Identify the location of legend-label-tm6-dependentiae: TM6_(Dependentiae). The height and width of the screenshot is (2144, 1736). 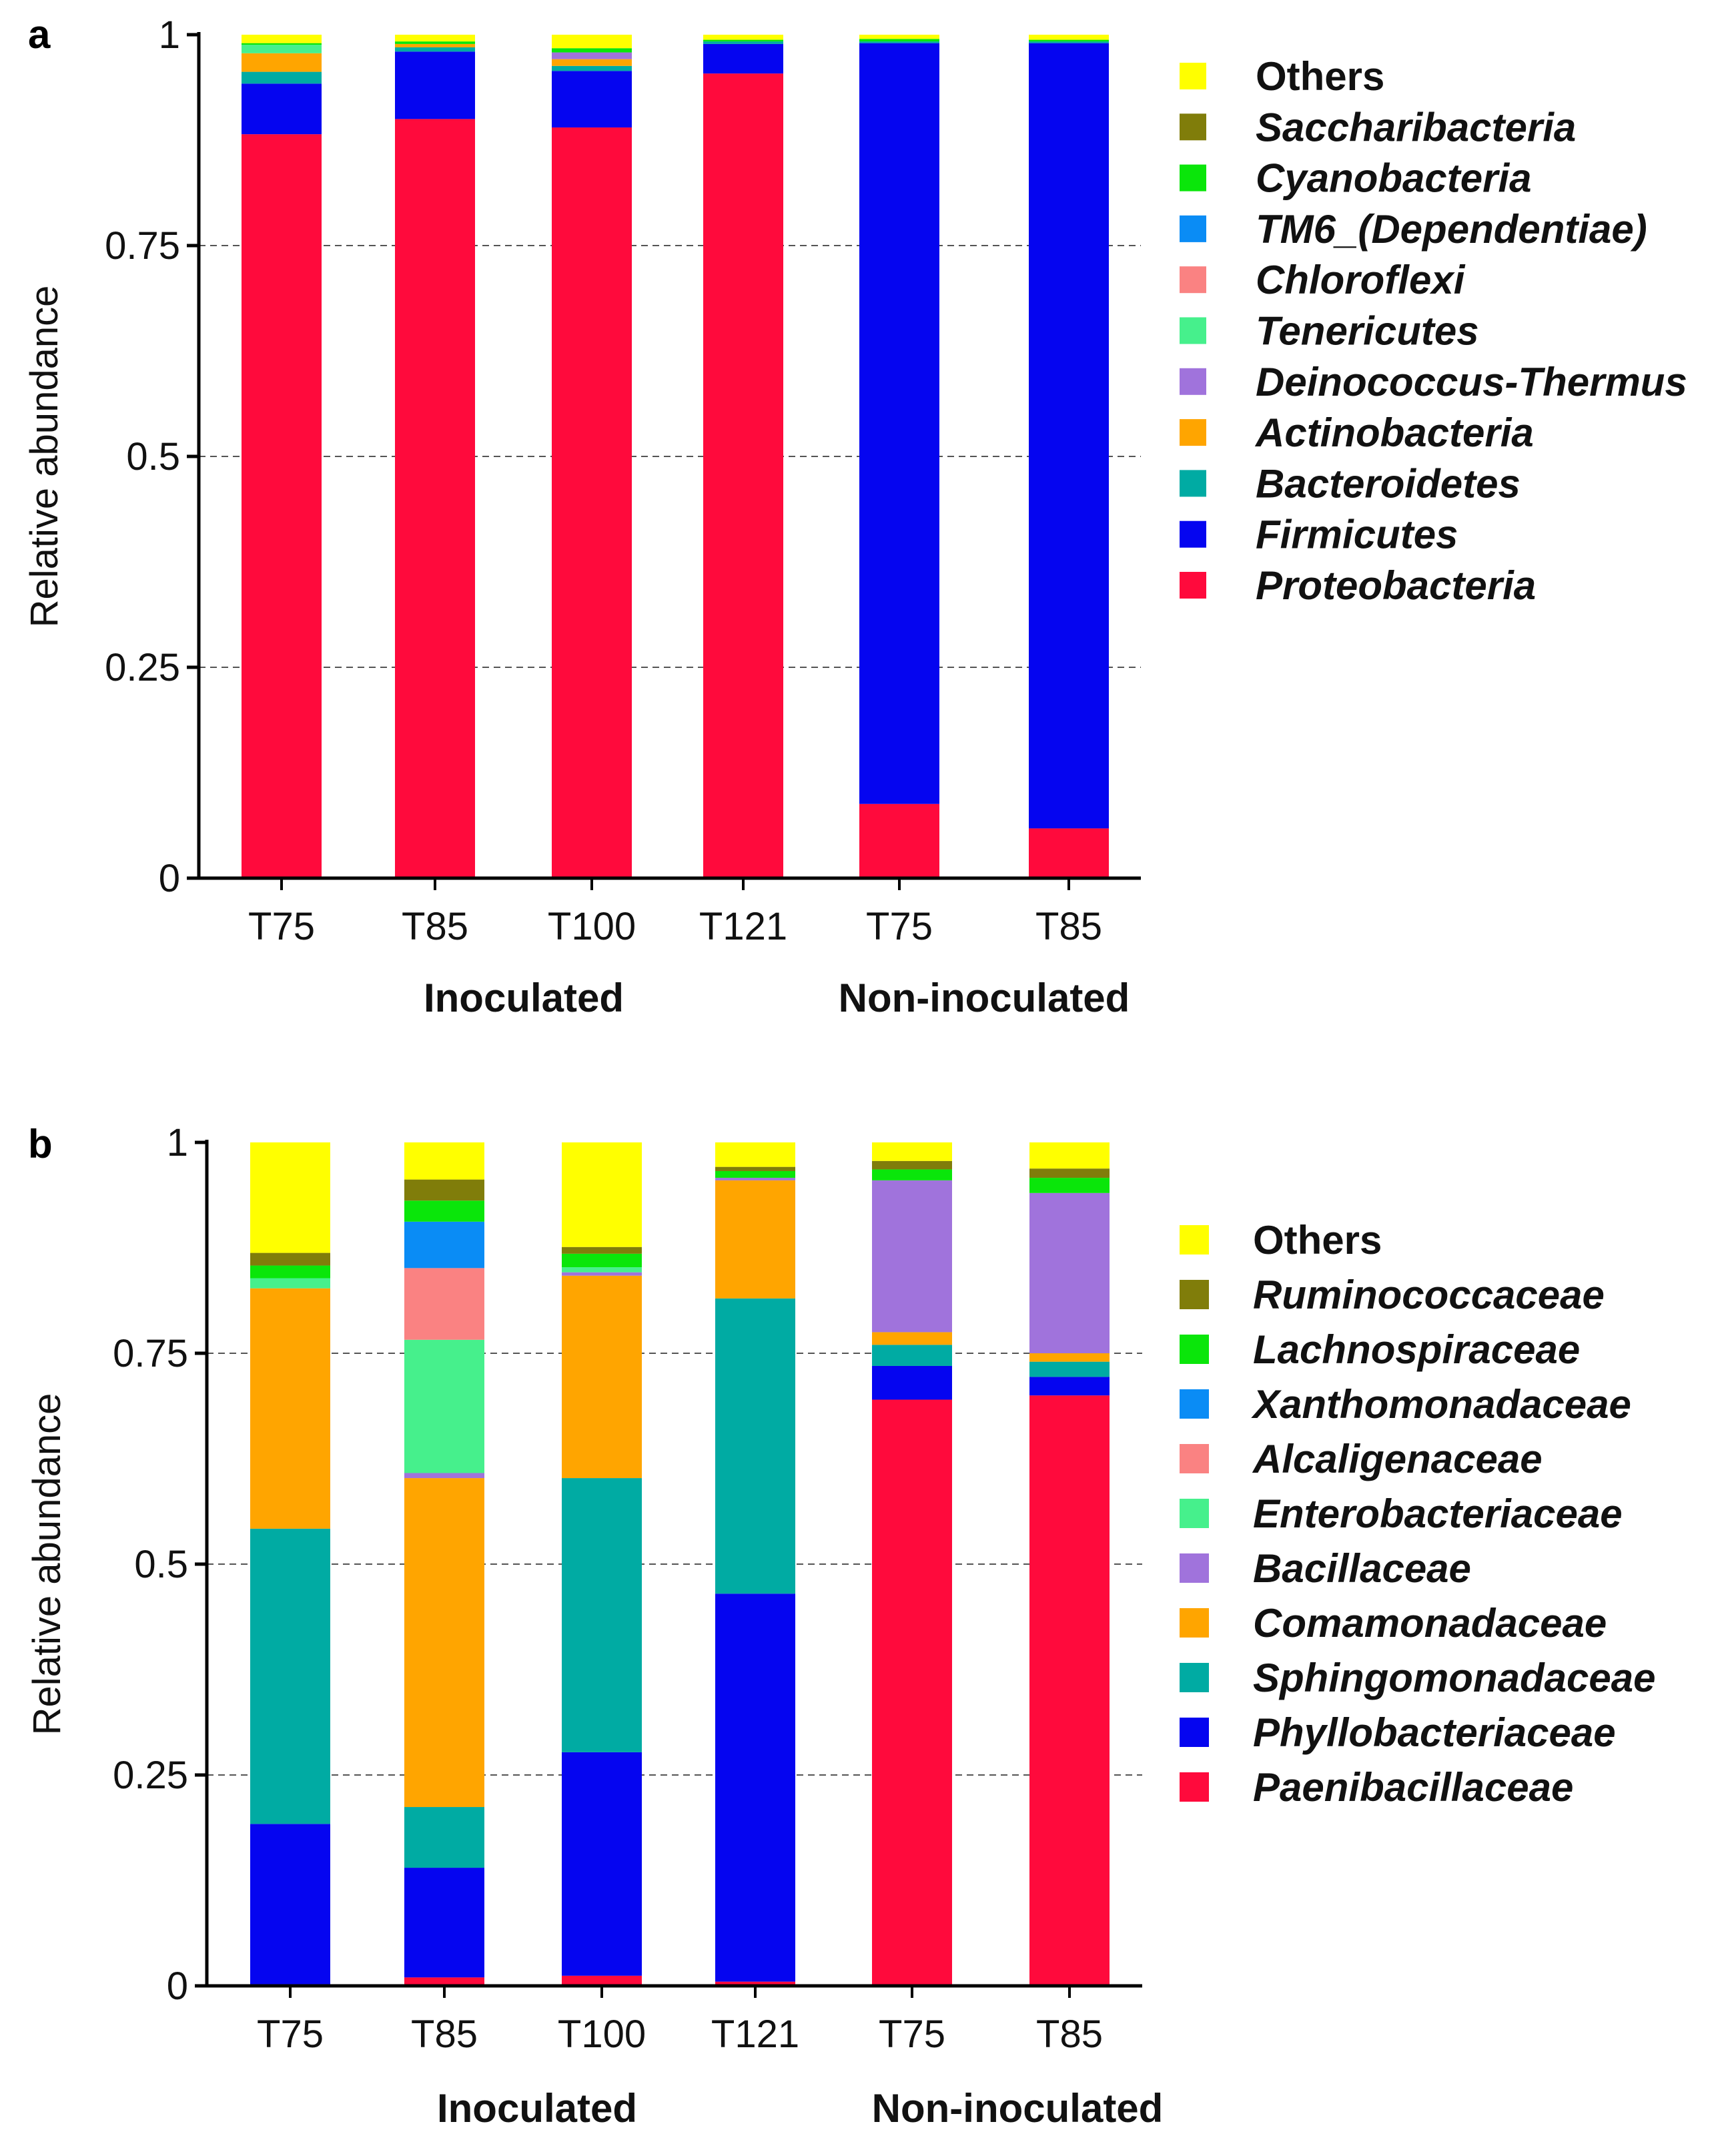
(1451, 230).